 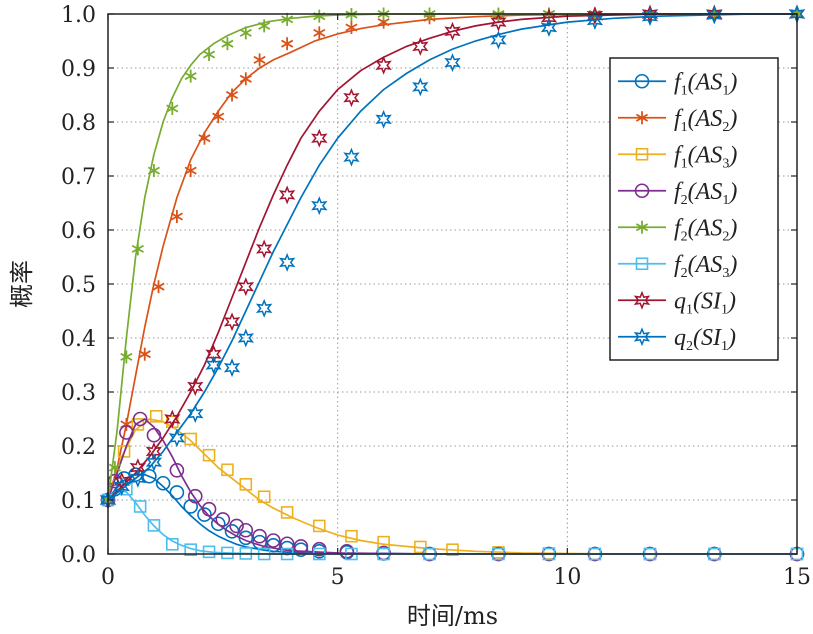 I want to click on y-tick-label: 0.2, so click(x=78, y=447).